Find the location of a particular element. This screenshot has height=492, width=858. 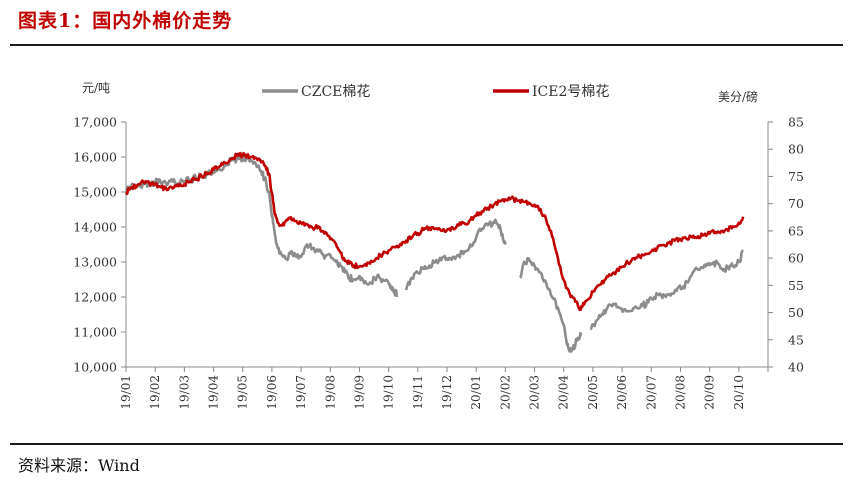

right-tick-label: 55 is located at coordinates (796, 285).